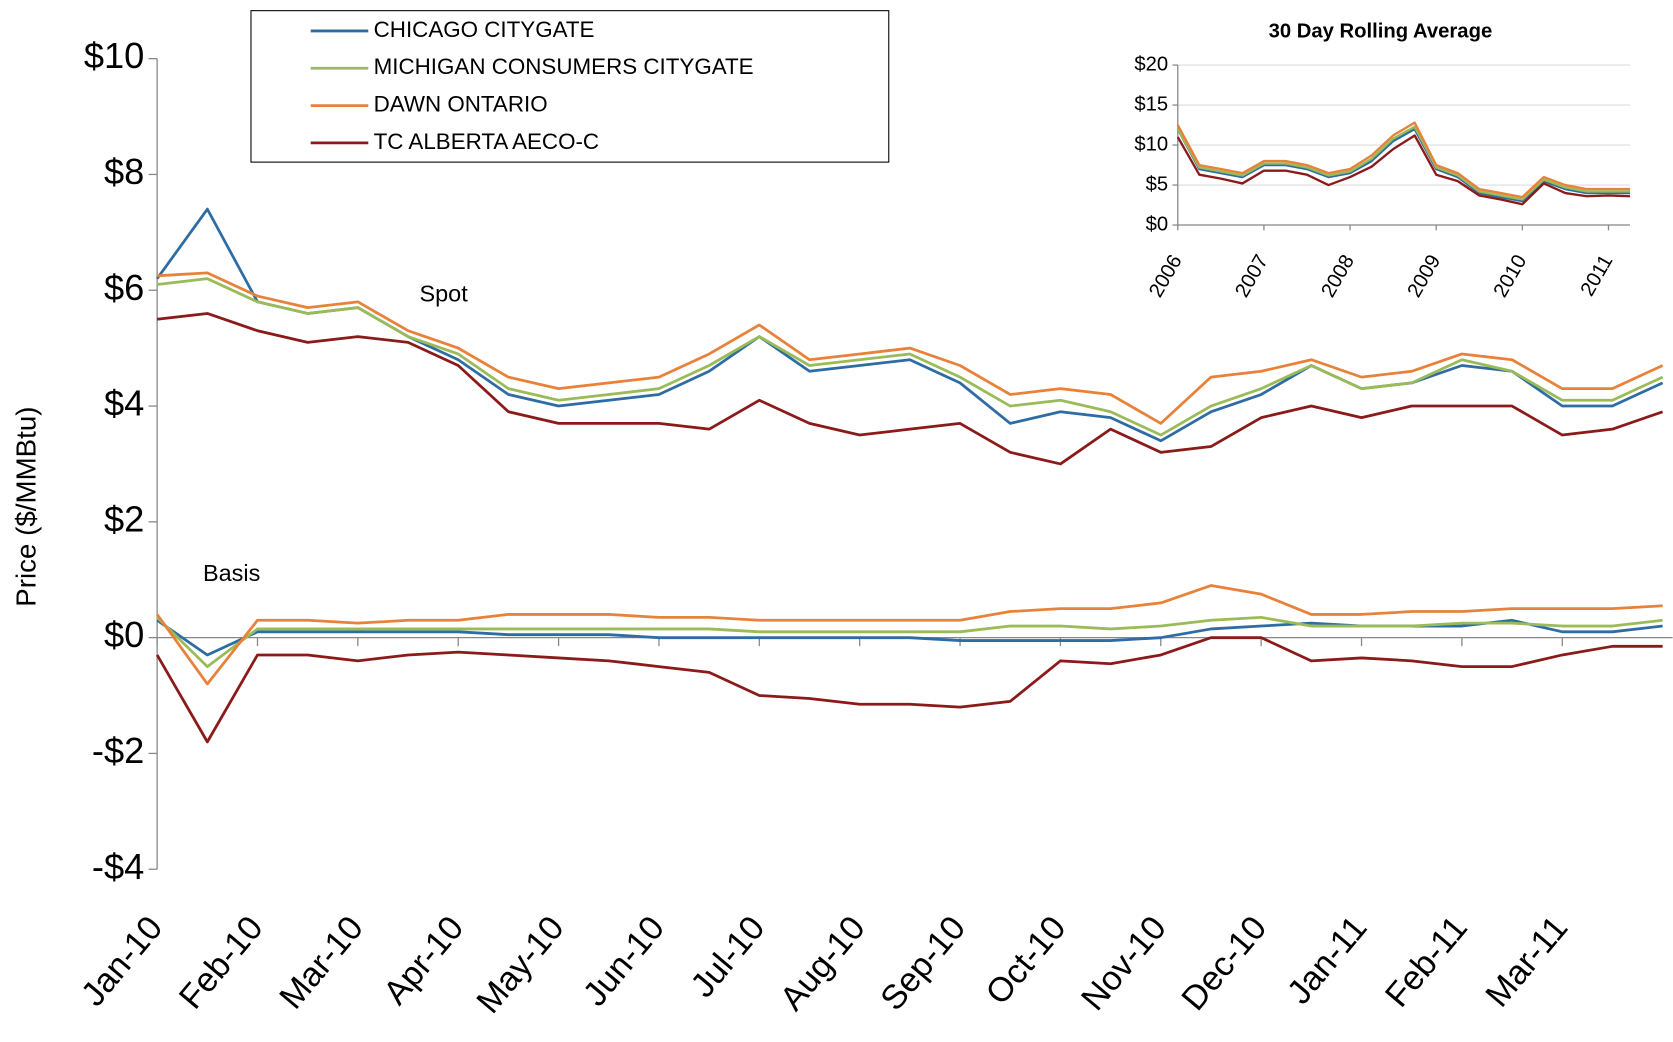  What do you see at coordinates (118, 866) in the screenshot?
I see `y-tick-label: -$4` at bounding box center [118, 866].